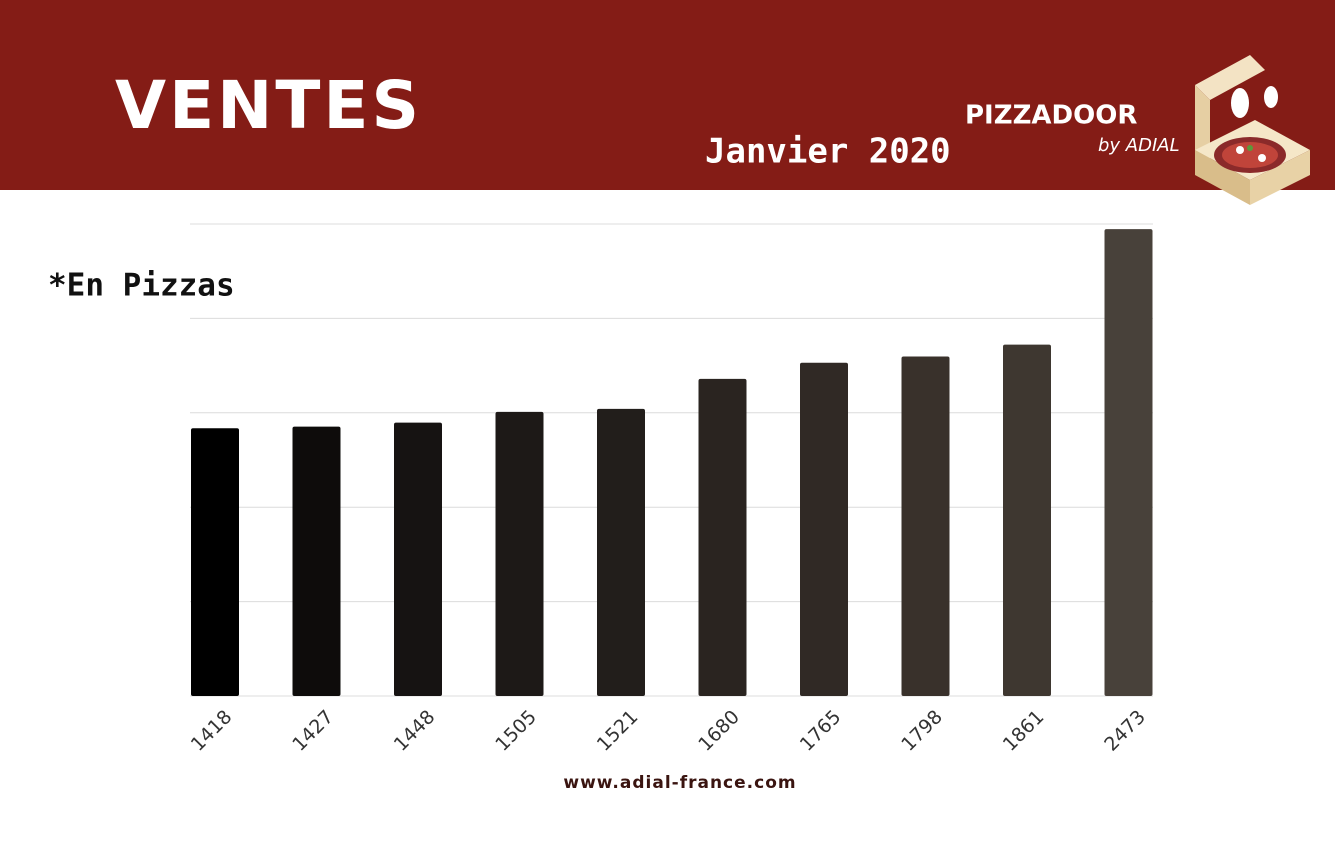 The height and width of the screenshot is (842, 1335). I want to click on x-tick-label: 1861, so click(1024, 731).